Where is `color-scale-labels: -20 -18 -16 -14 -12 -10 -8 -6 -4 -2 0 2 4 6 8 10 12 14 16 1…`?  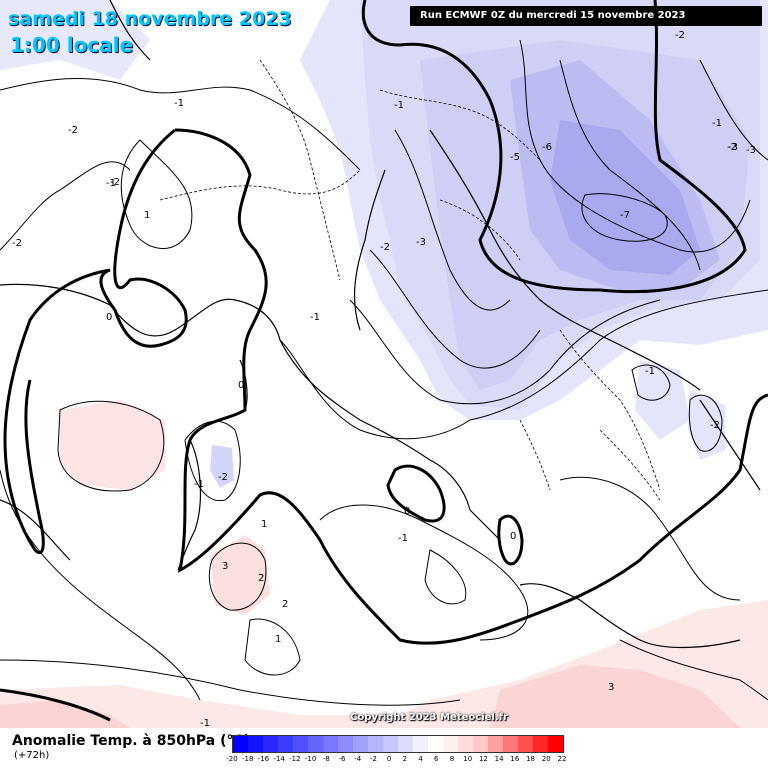
color-scale-labels: -20 -18 -16 -14 -12 -10 -8 -6 -4 -2 0 2 4 6 8 10 12 14 16 1… is located at coordinates (396, 760).